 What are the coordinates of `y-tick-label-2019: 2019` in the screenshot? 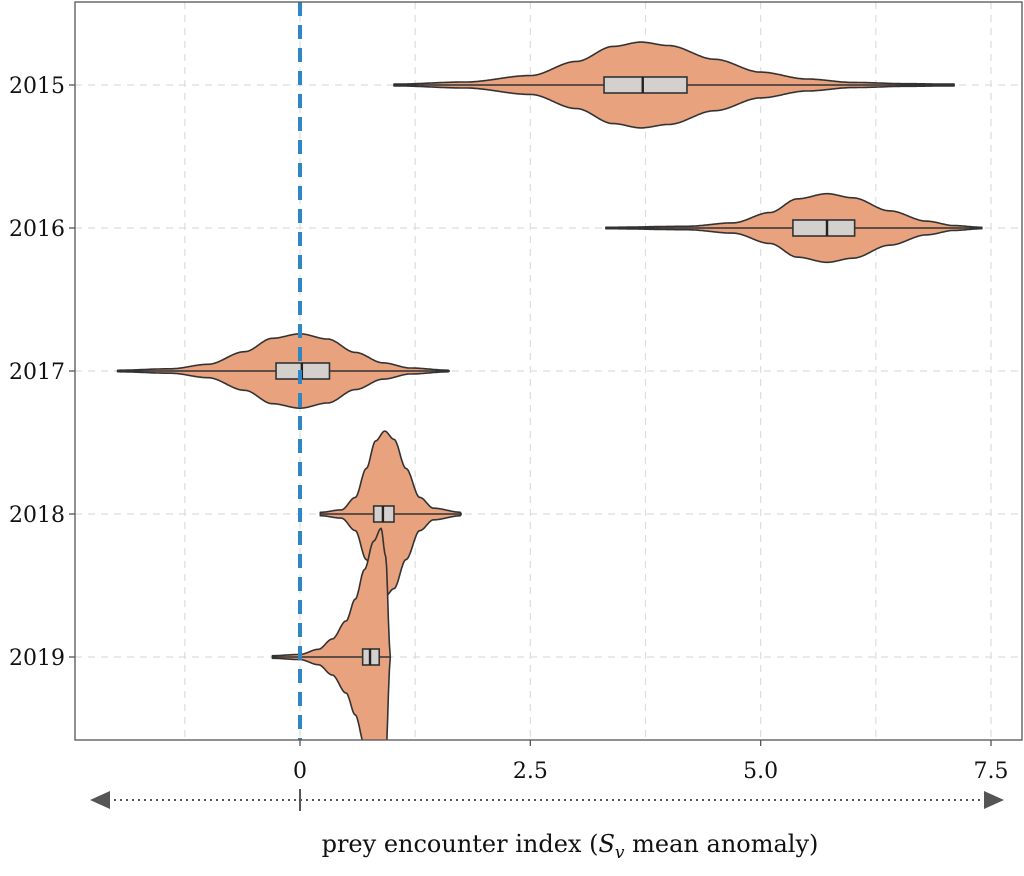 It's located at (37, 658).